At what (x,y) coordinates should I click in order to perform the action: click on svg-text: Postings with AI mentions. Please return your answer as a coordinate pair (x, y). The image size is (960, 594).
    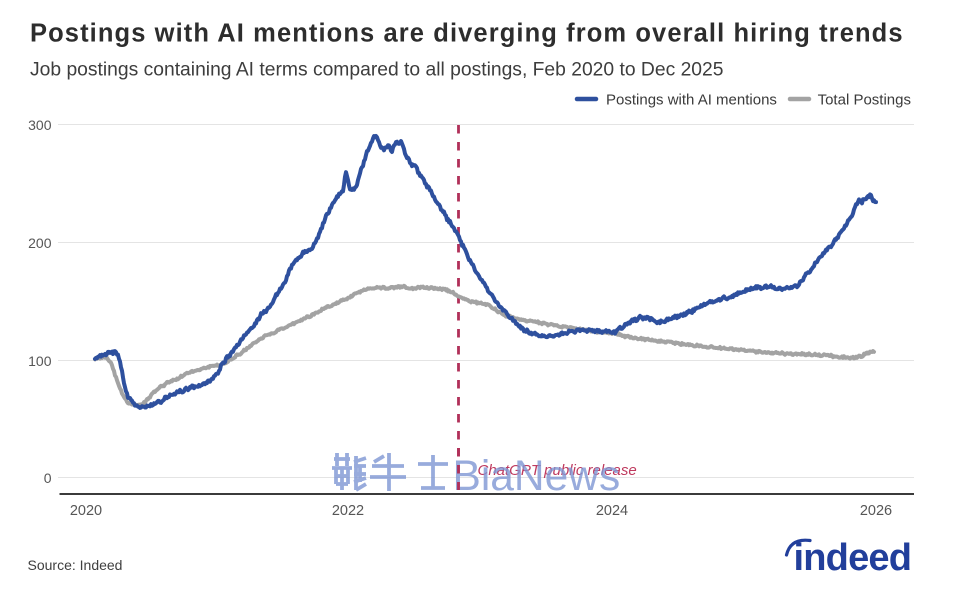
    Looking at the image, I should click on (691, 99).